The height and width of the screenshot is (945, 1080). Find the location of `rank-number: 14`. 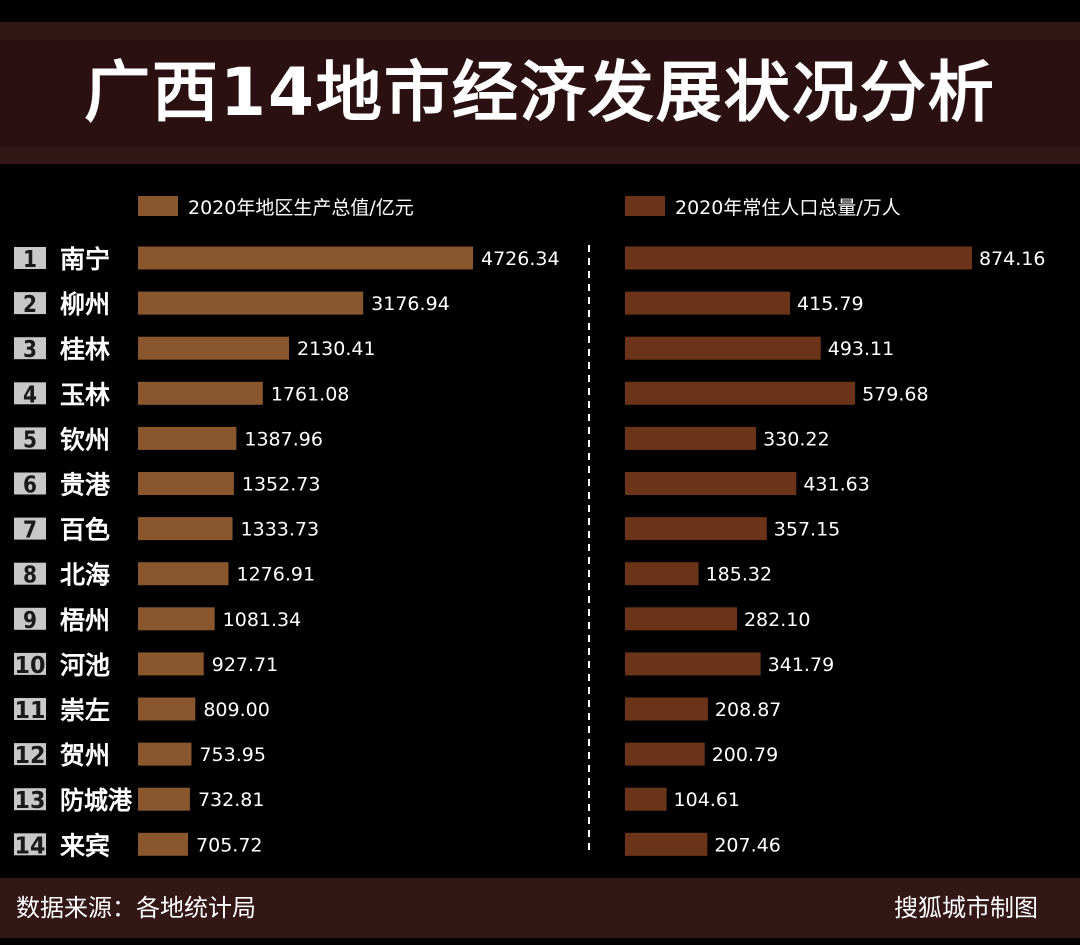

rank-number: 14 is located at coordinates (30, 846).